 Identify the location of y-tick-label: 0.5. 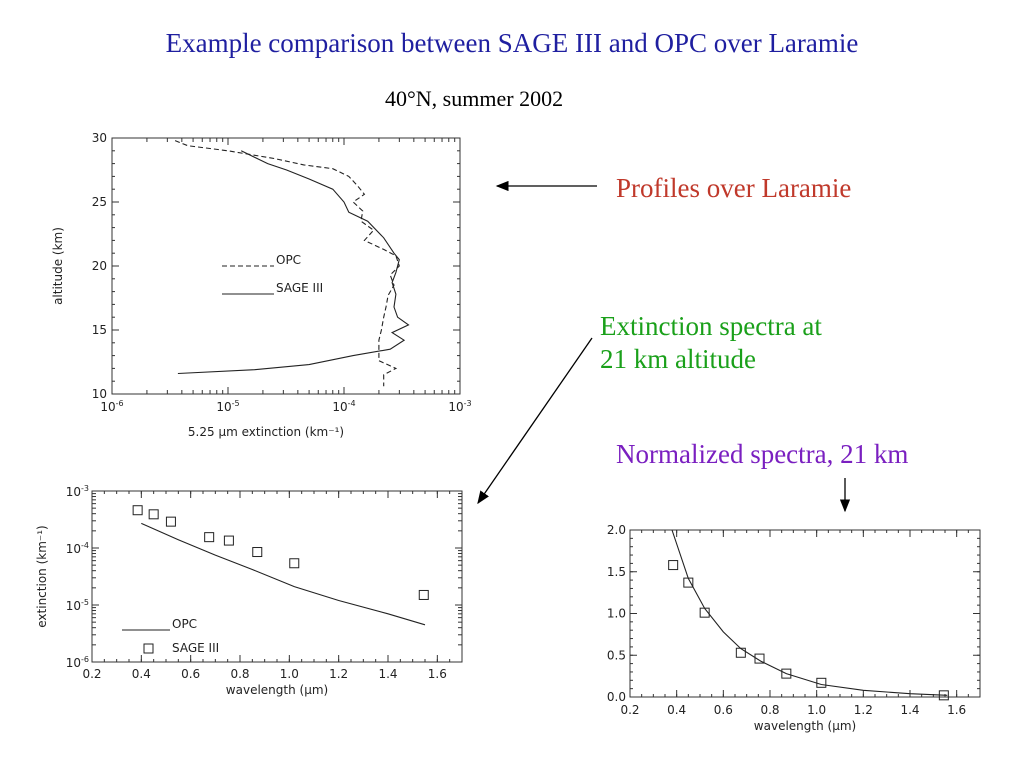
(616, 655).